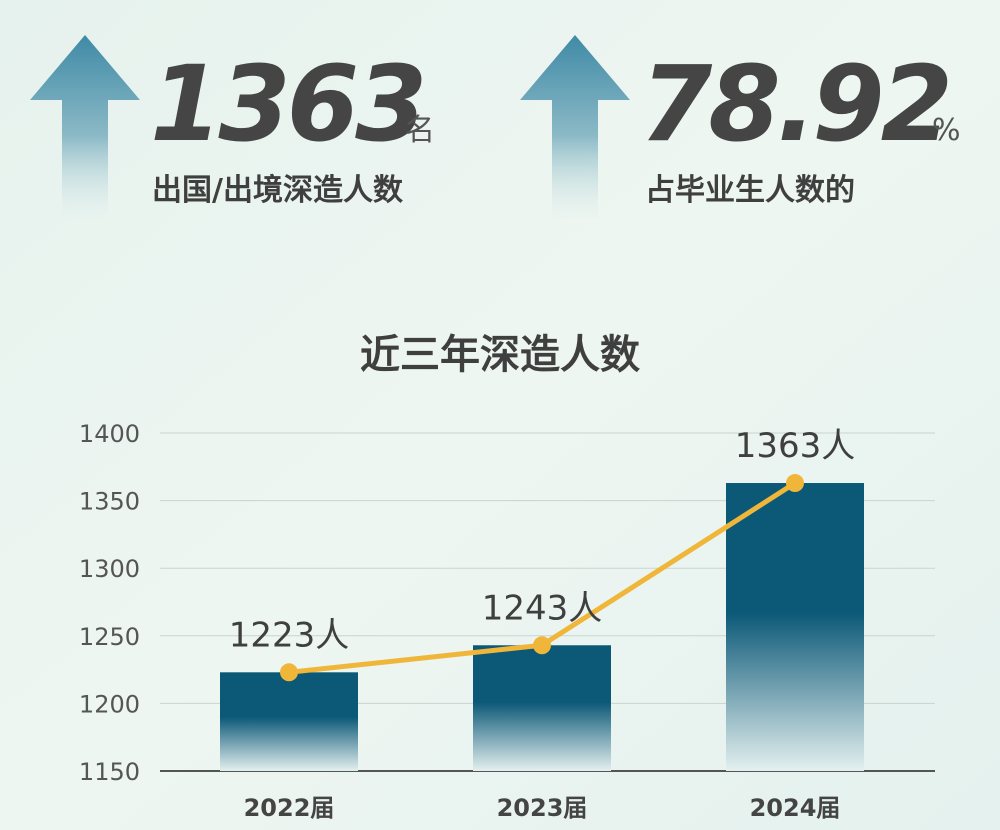 The height and width of the screenshot is (830, 1000). What do you see at coordinates (795, 446) in the screenshot?
I see `data-label: 1363人` at bounding box center [795, 446].